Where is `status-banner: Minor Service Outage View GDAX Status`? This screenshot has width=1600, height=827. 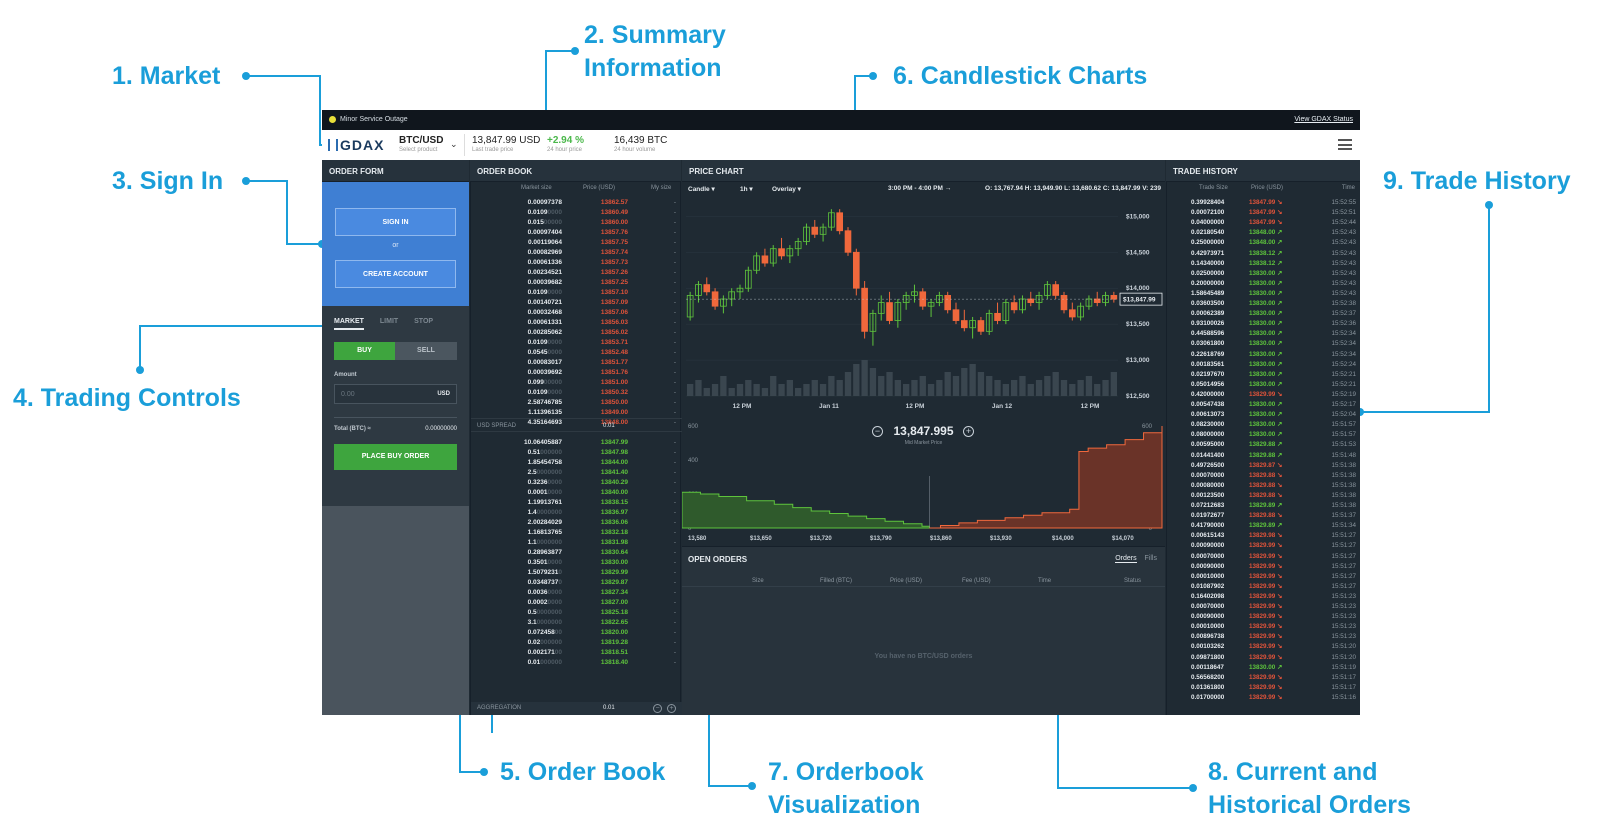
status-banner: Minor Service Outage View GDAX Status is located at coordinates (841, 120).